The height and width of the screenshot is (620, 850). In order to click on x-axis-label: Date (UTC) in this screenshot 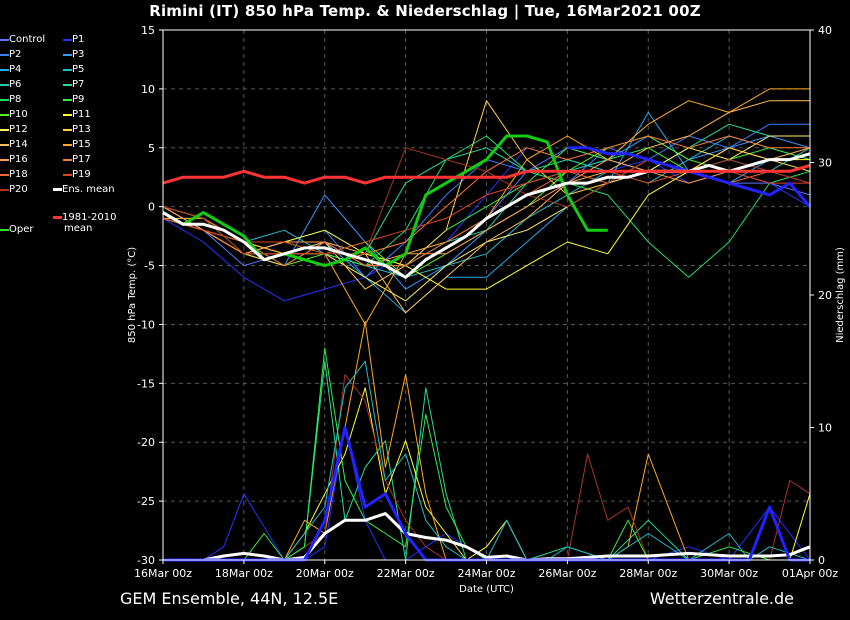, I will do `click(486, 589)`.